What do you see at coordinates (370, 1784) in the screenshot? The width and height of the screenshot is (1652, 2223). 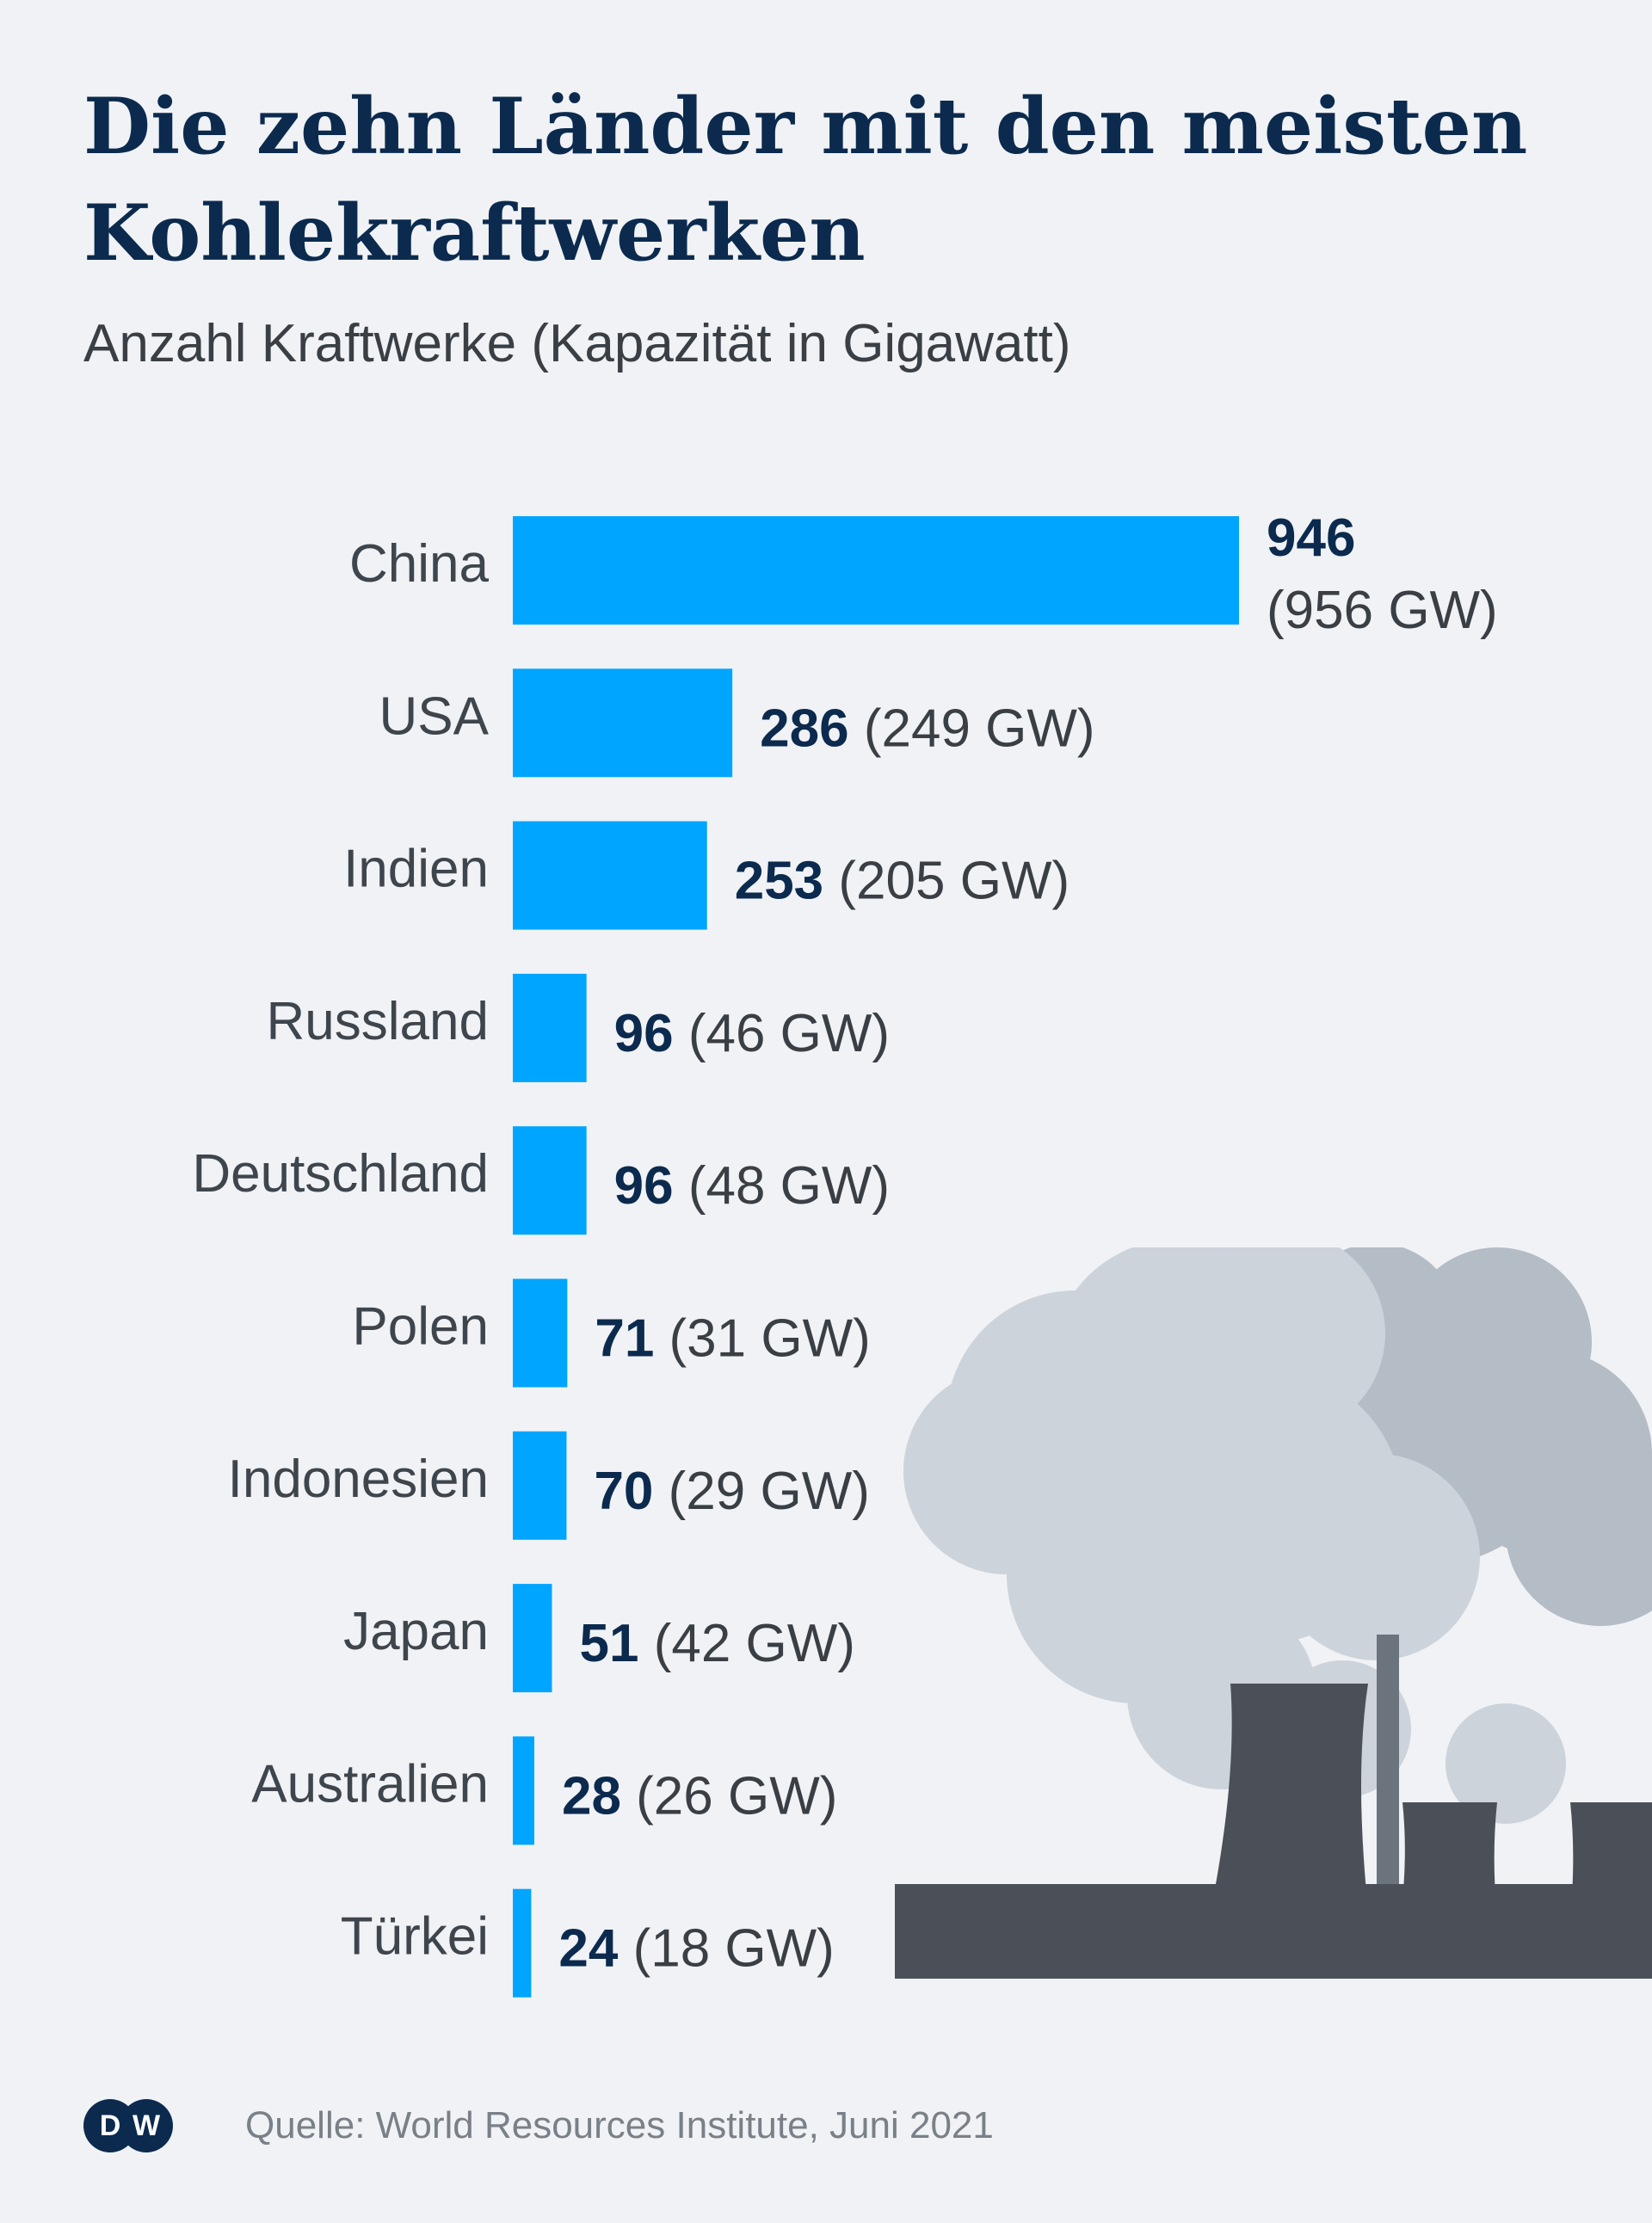 I see `category-label: Australien` at bounding box center [370, 1784].